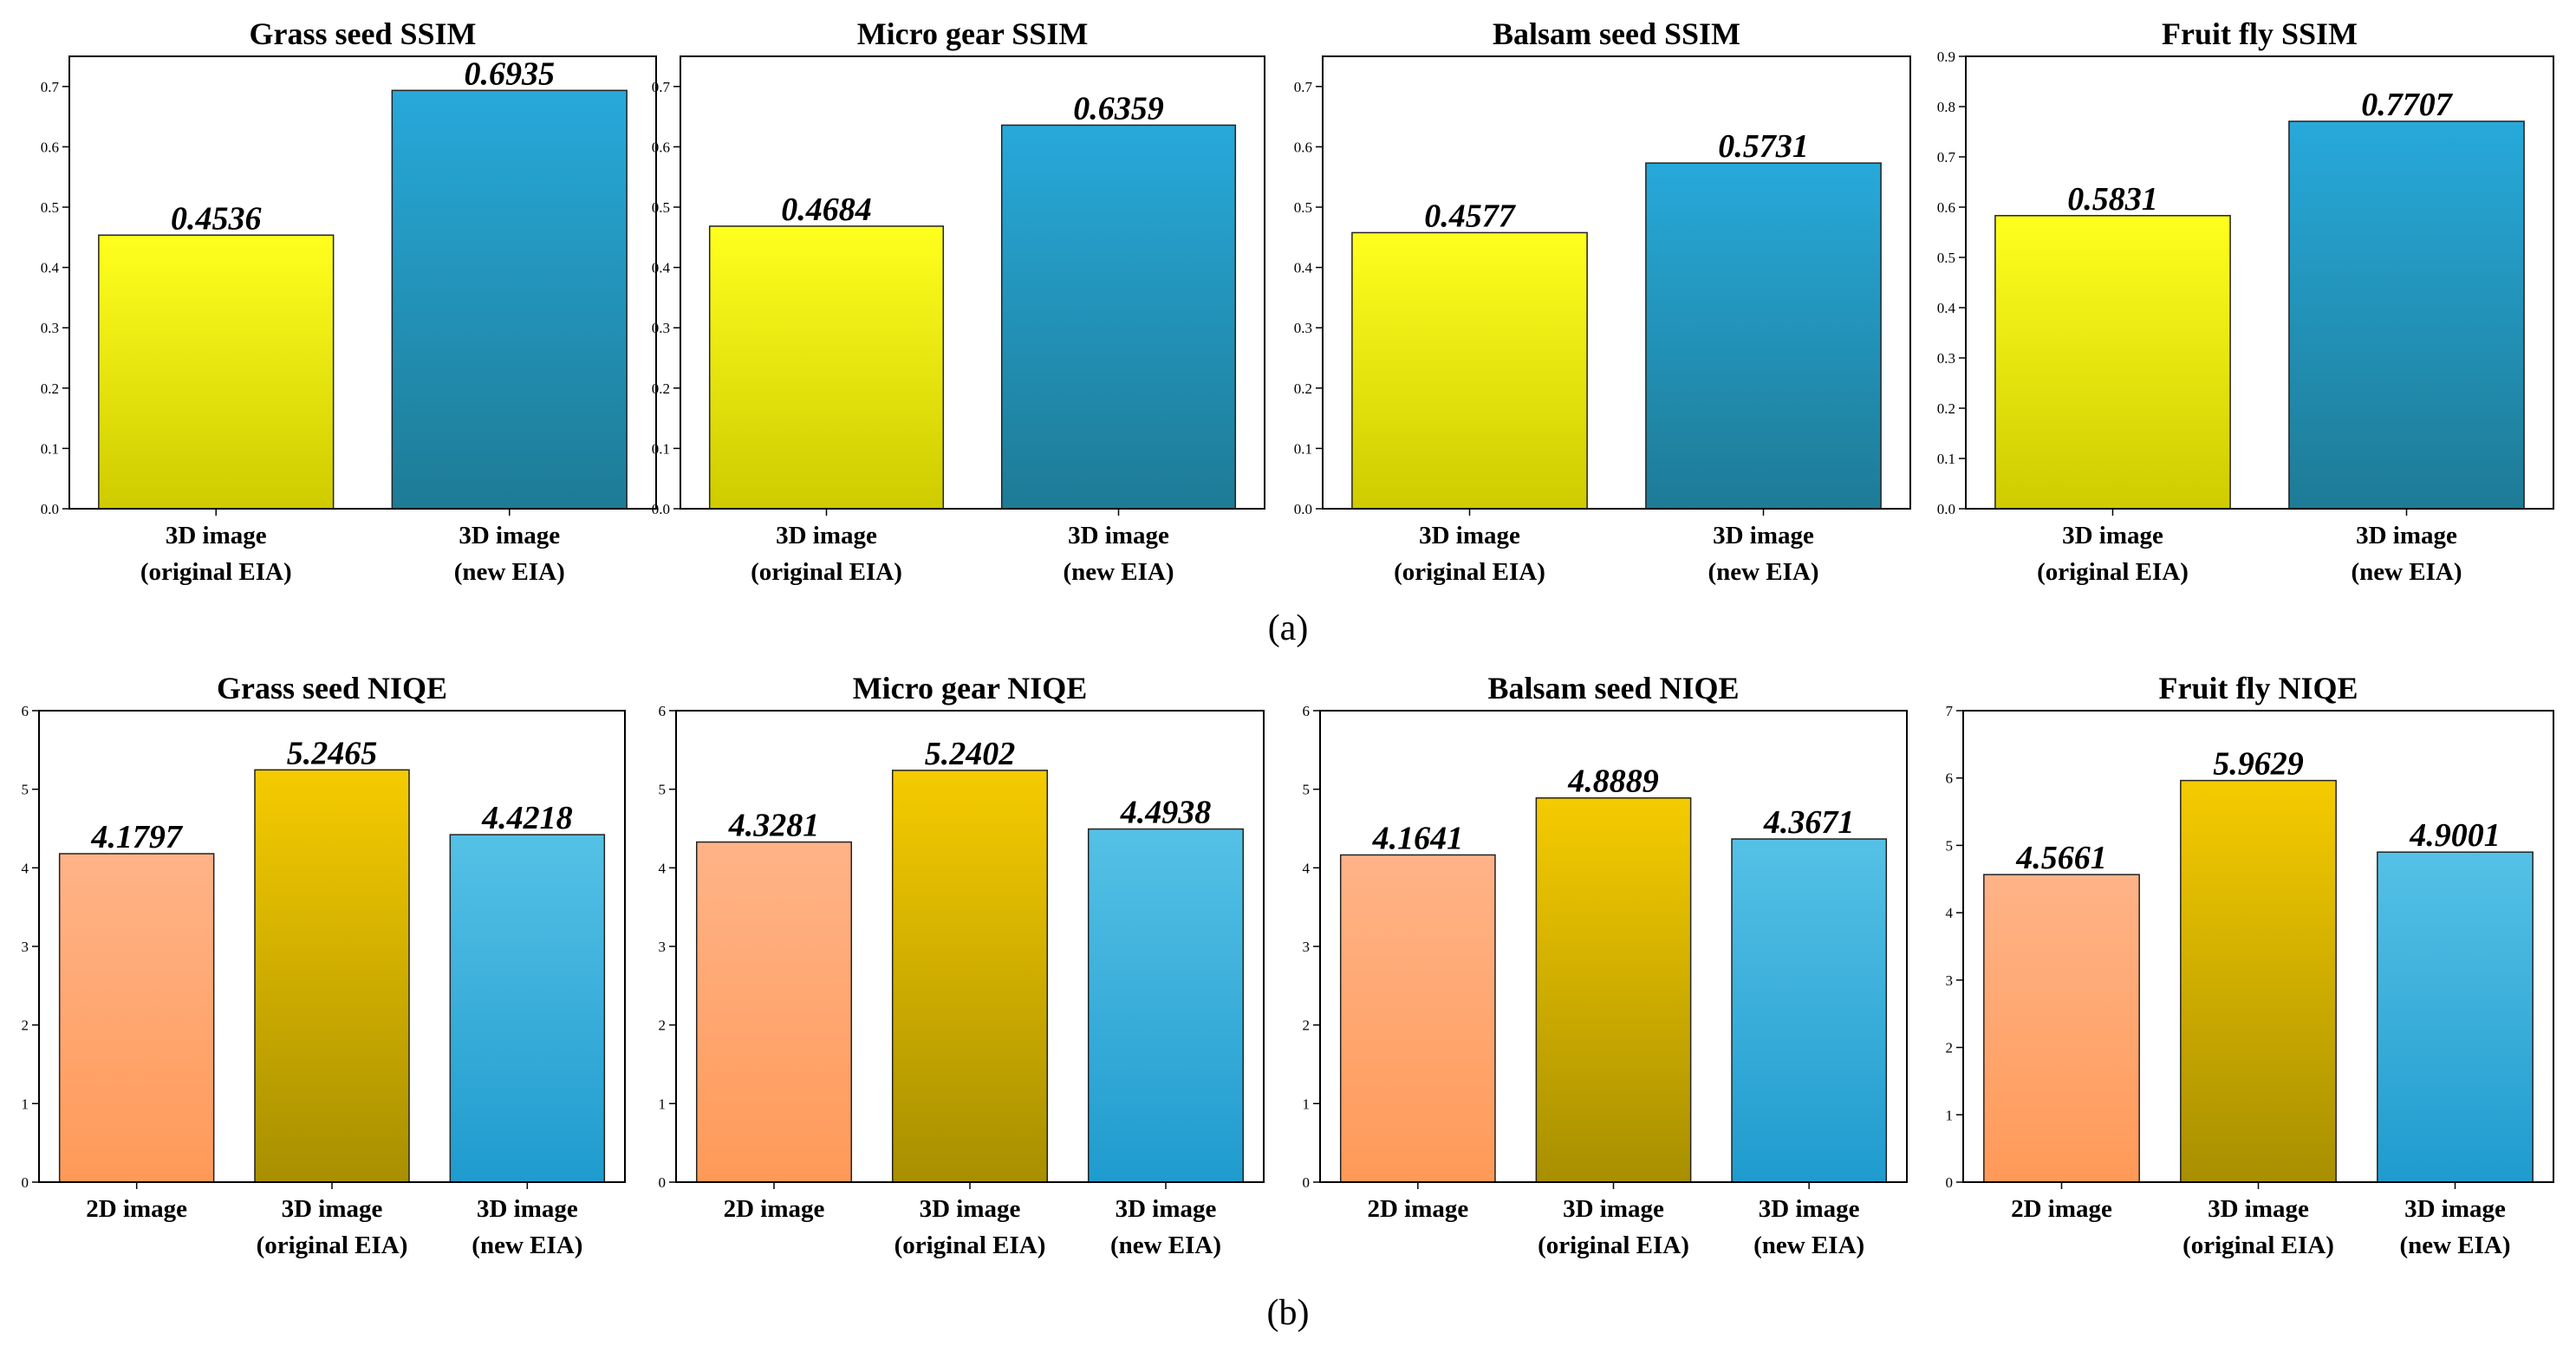  Describe the element at coordinates (826, 210) in the screenshot. I see `data-label: 0.4684` at that location.